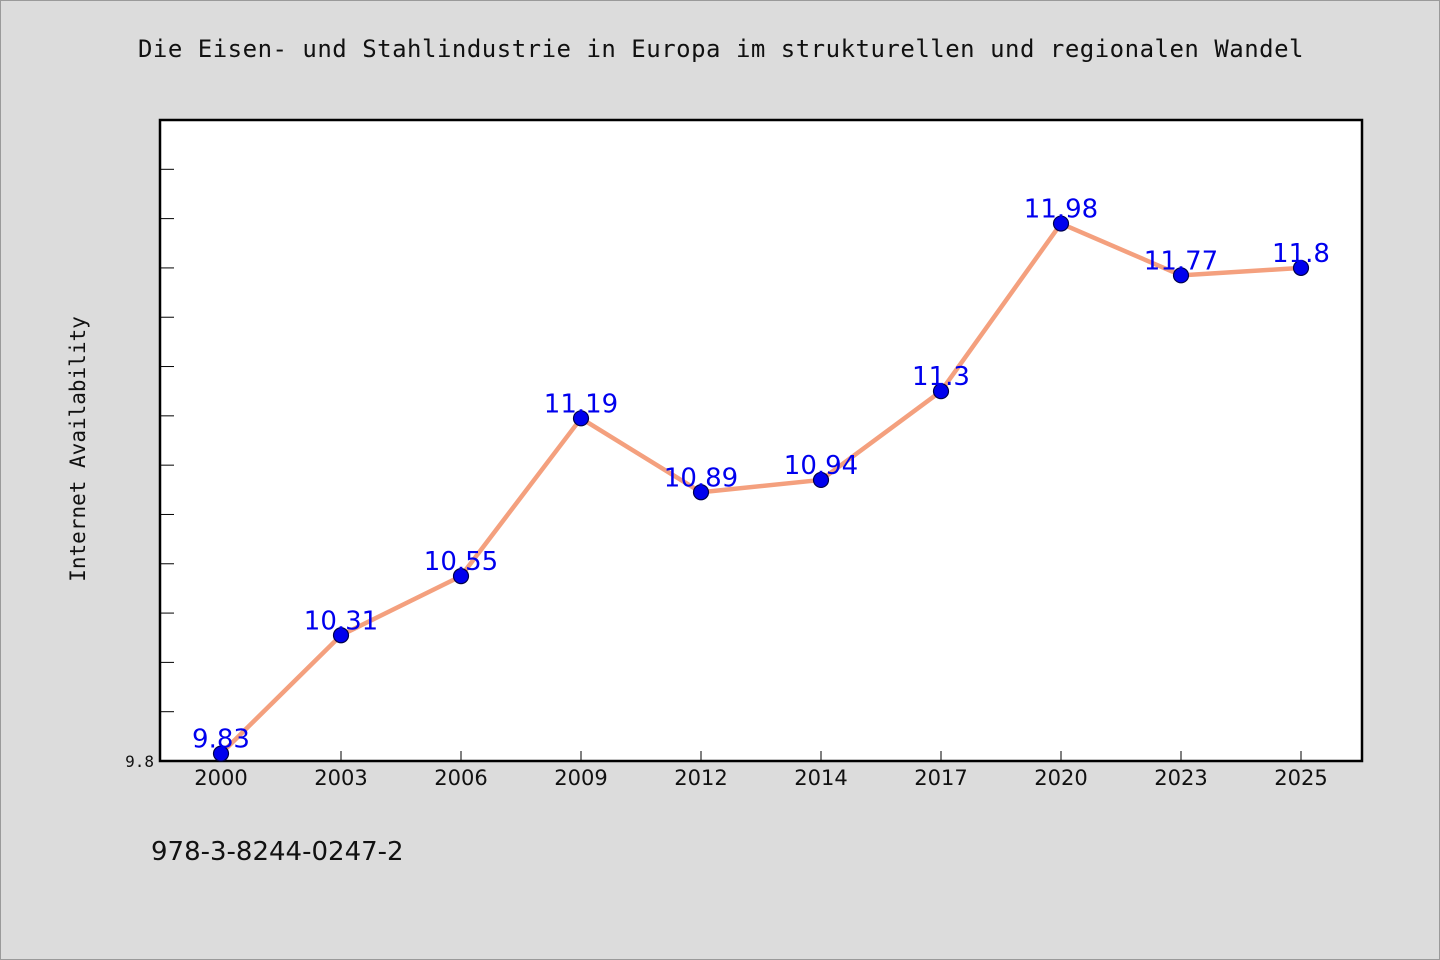 This screenshot has height=960, width=1440. I want to click on data-label: 10.94, so click(821, 466).